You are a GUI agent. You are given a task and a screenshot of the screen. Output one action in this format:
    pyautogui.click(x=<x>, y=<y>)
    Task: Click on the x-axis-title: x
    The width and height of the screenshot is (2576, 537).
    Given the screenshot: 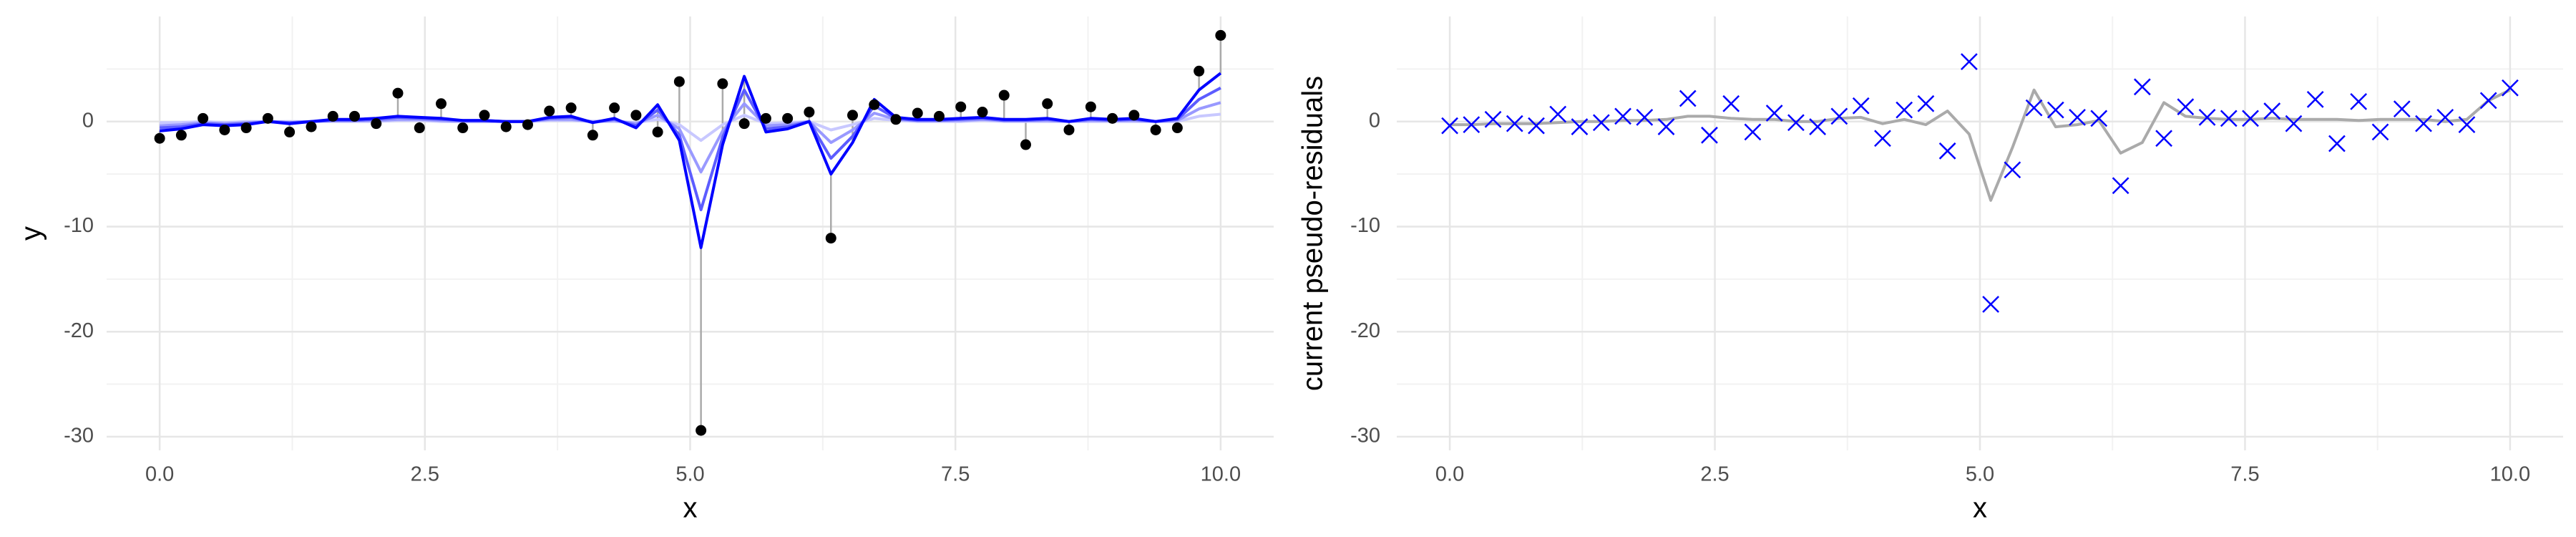 What is the action you would take?
    pyautogui.click(x=690, y=508)
    